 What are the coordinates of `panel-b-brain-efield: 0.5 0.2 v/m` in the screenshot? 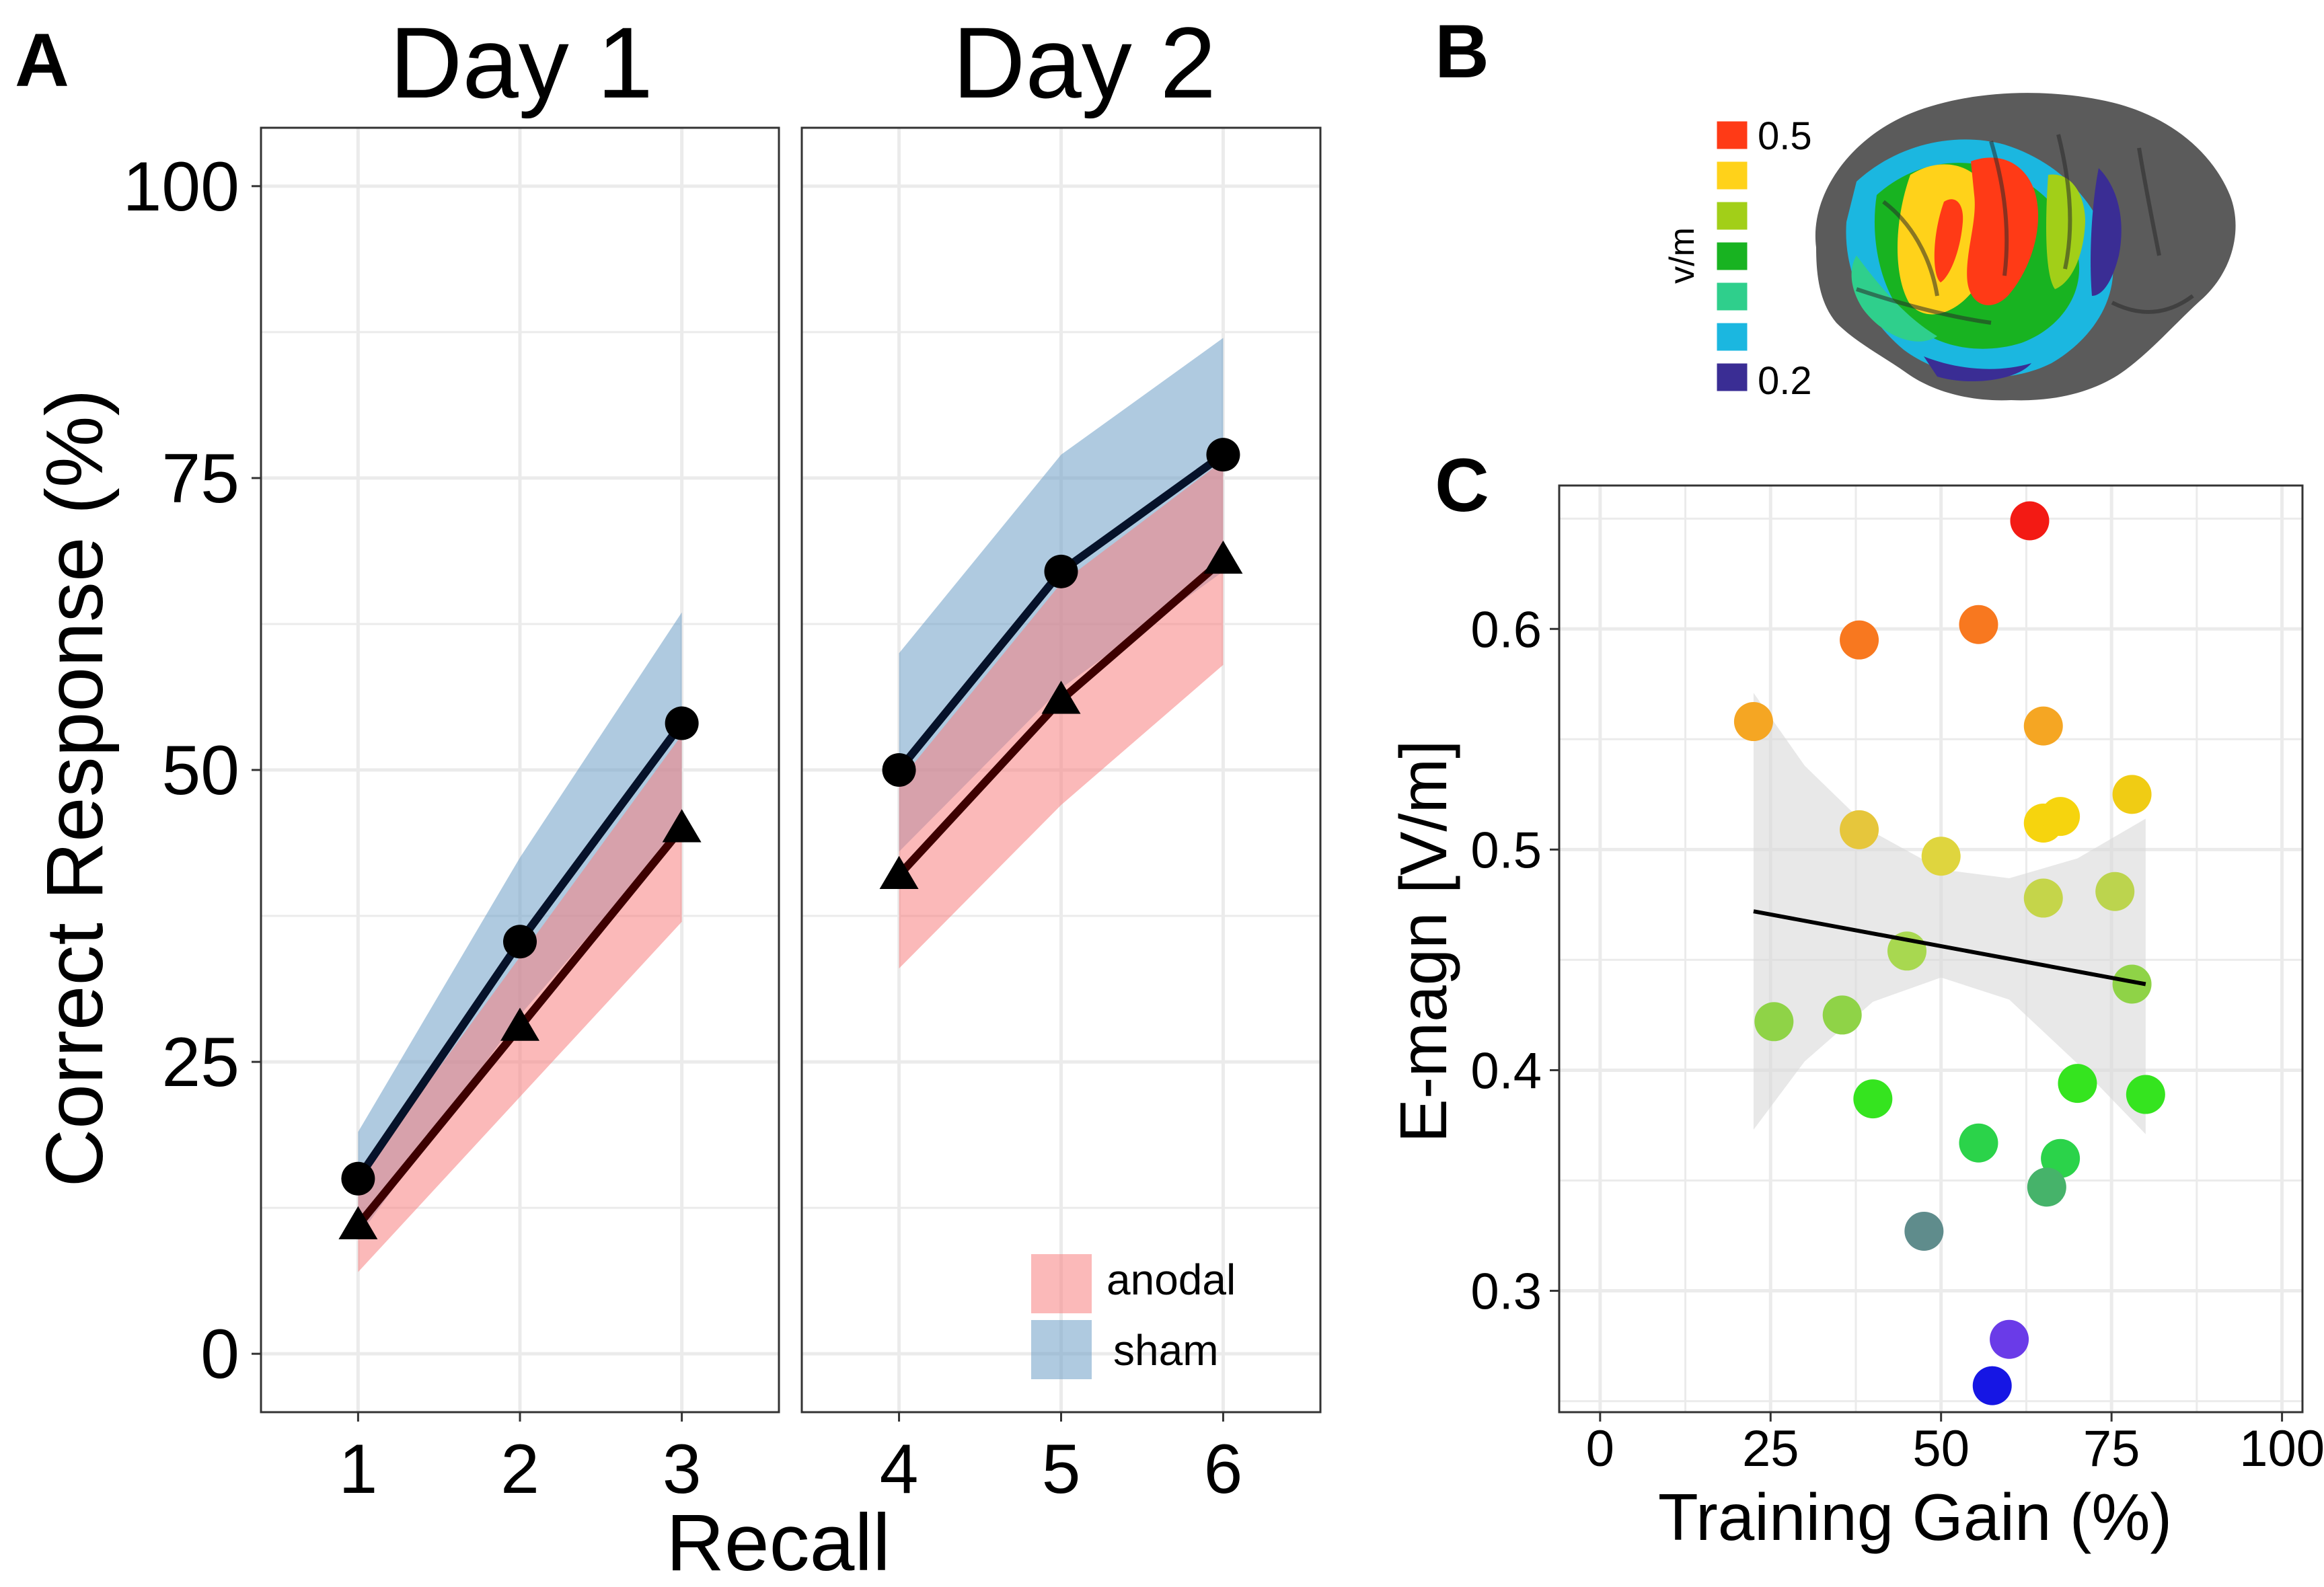 It's located at (1949, 248).